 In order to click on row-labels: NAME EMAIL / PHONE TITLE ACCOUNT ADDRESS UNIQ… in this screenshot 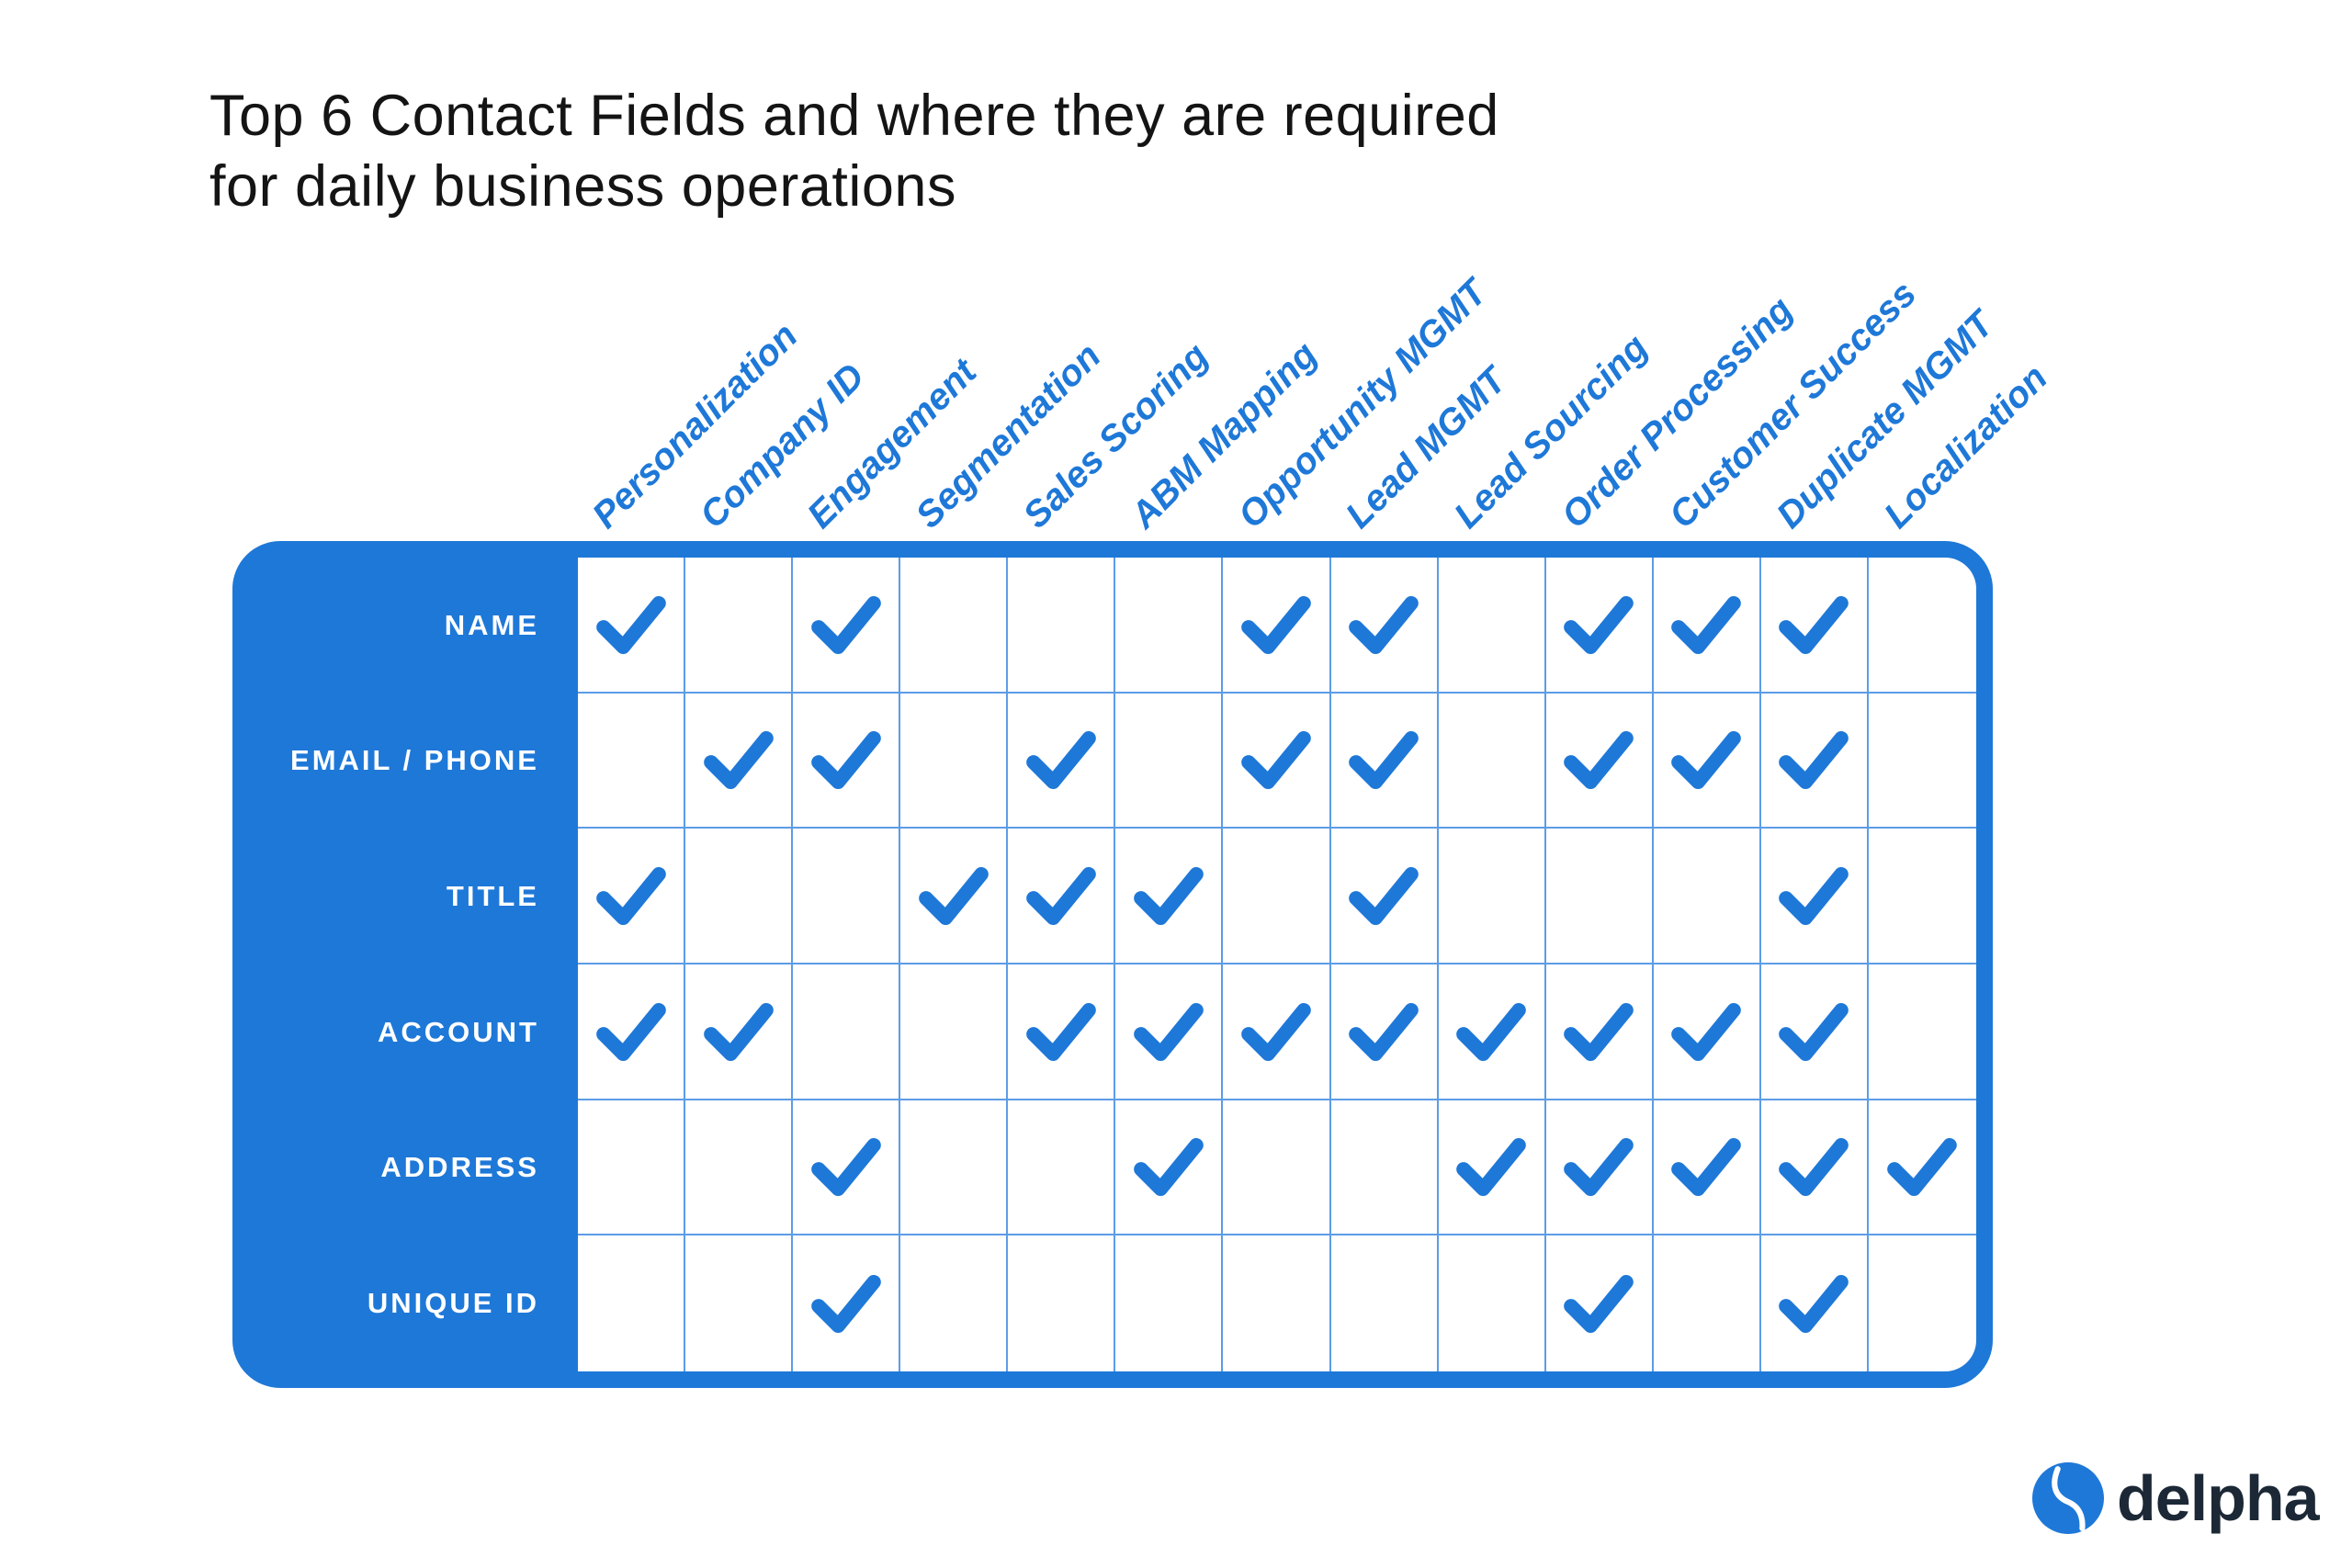, I will do `click(405, 964)`.